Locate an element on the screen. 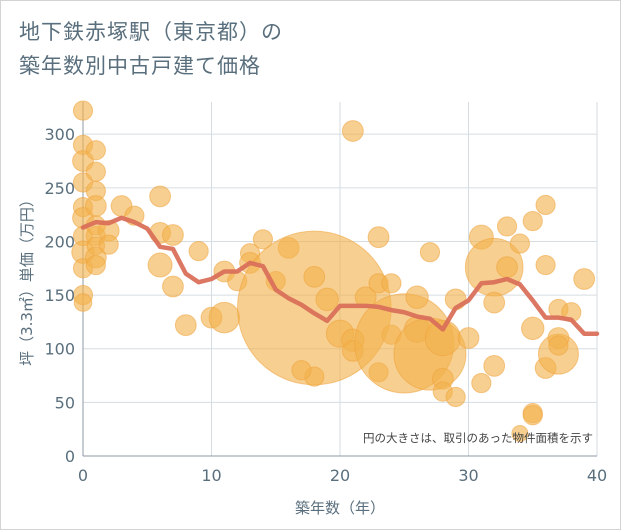 Image resolution: width=621 pixels, height=530 pixels. chart-title-line-2: 築年数別中古戸建て価格 is located at coordinates (140, 66).